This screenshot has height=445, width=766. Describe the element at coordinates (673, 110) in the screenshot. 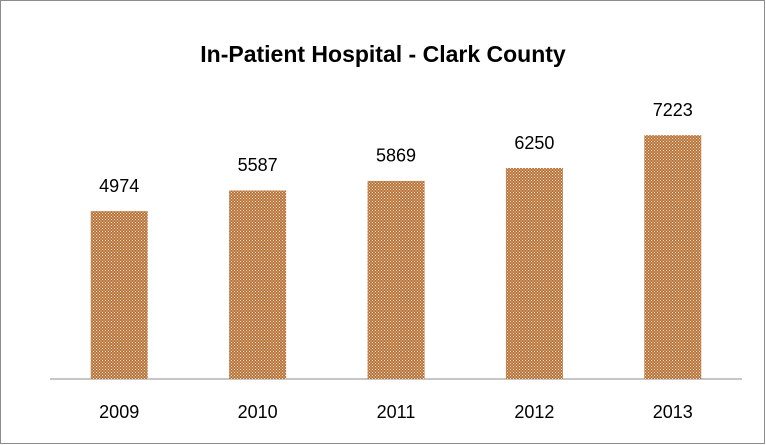

I see `data-label: 7223` at that location.